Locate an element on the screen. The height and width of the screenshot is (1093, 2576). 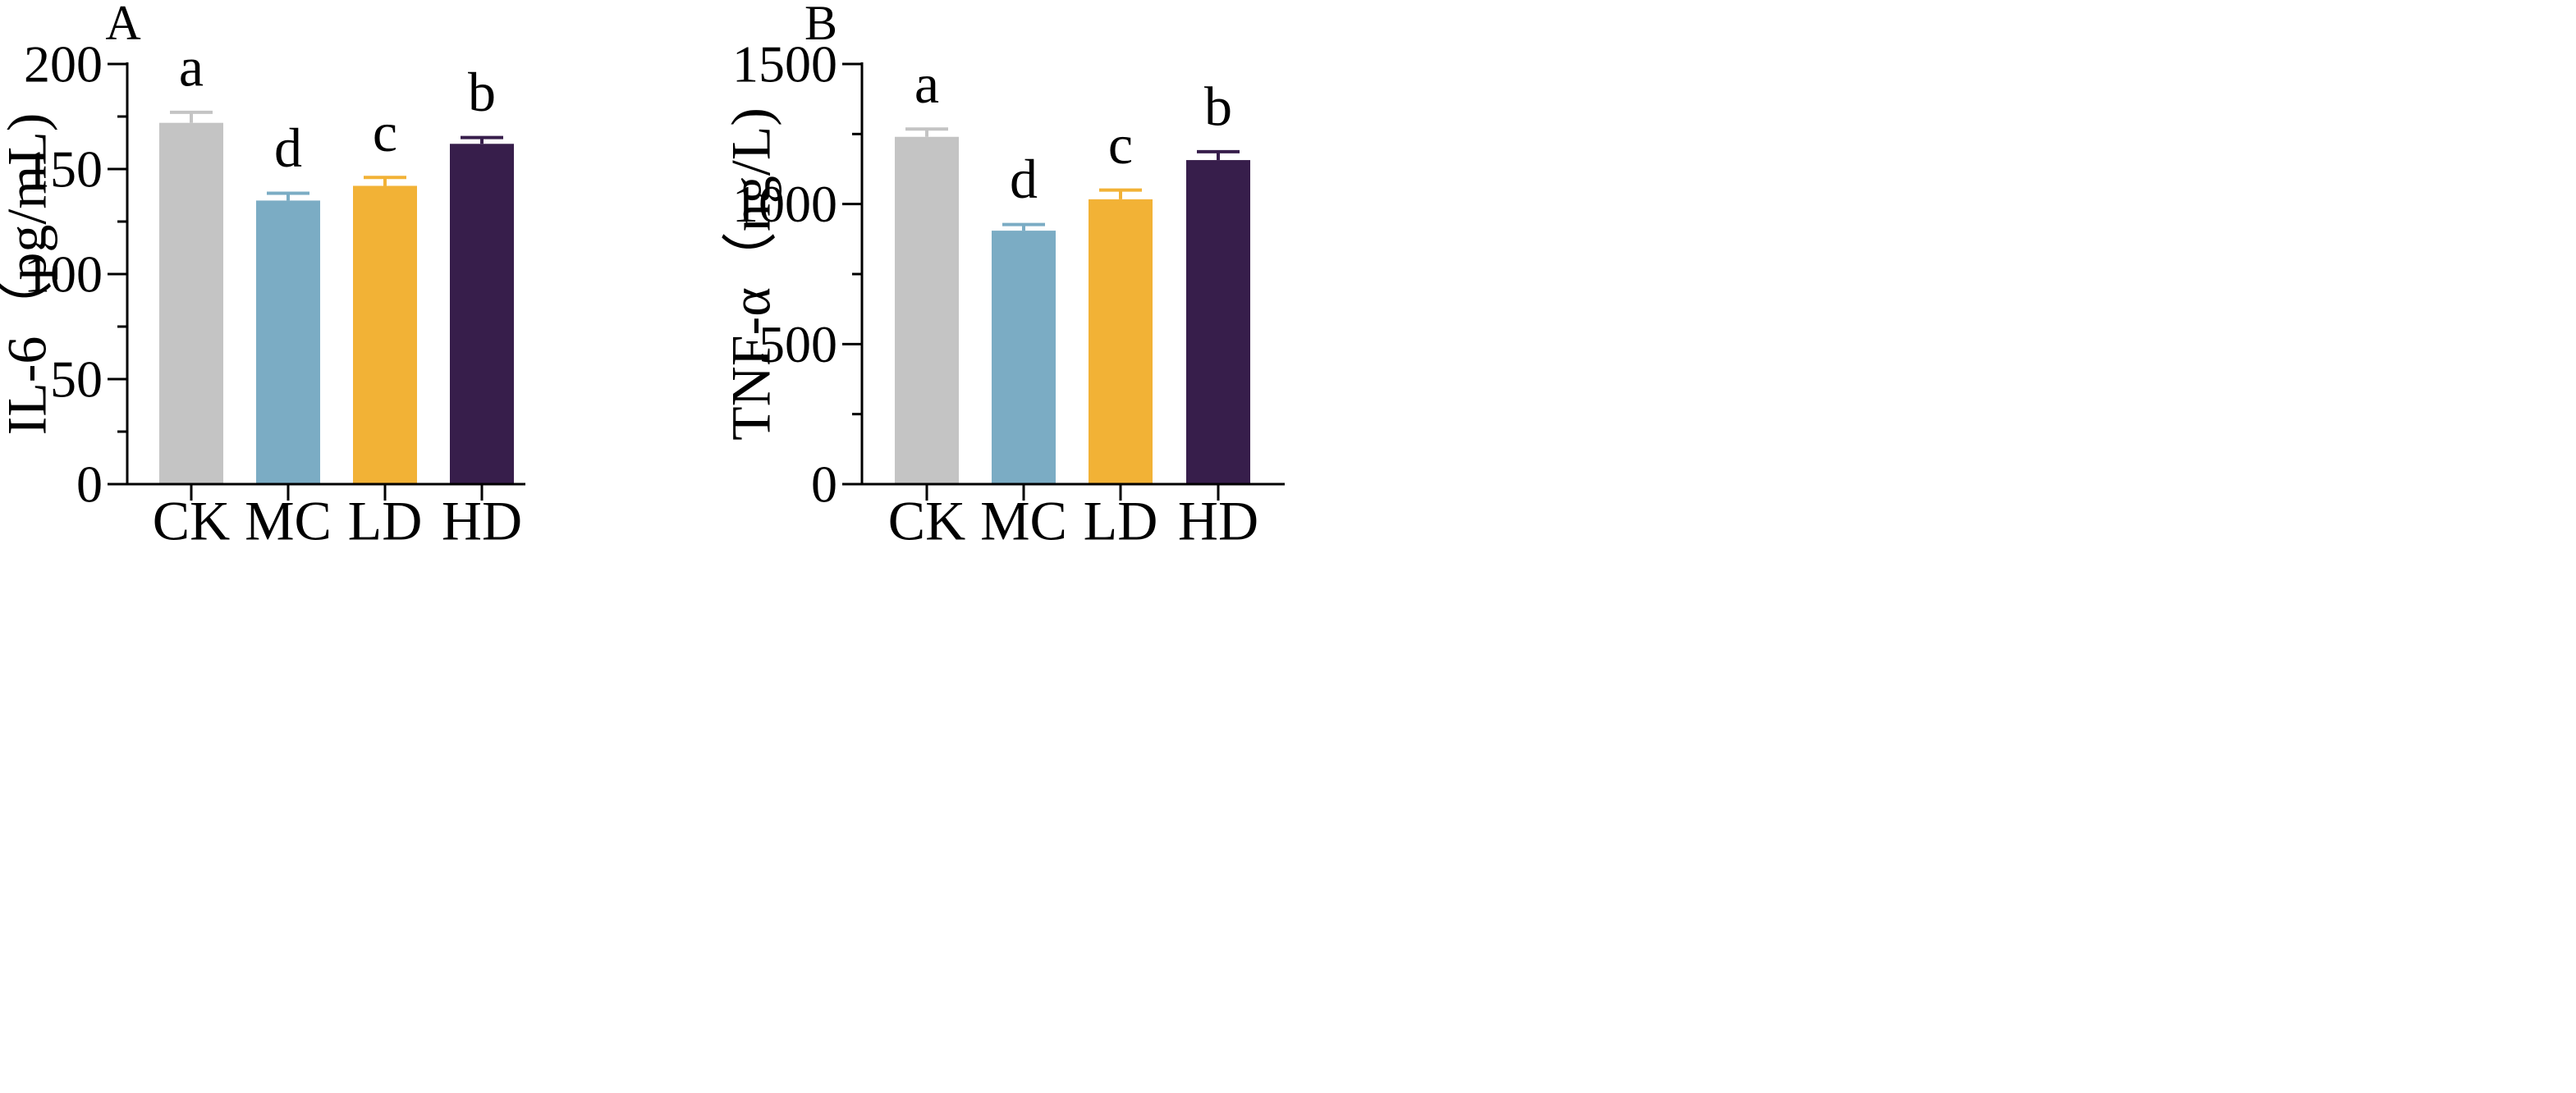
y-axis-title: TNF-α（ng/L) is located at coordinates (751, 274).